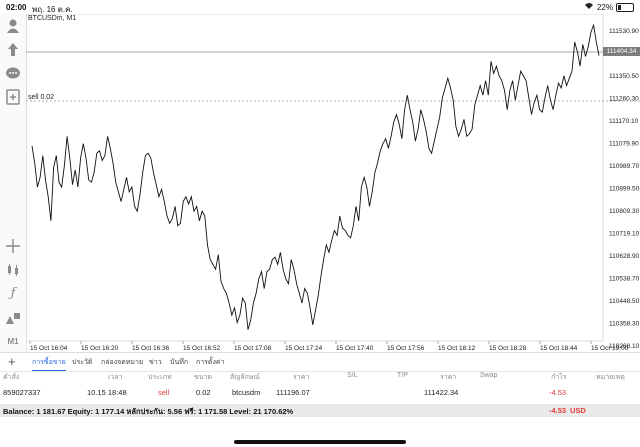 The height and width of the screenshot is (447, 640). Describe the element at coordinates (320, 442) in the screenshot. I see `home-indicator` at that location.